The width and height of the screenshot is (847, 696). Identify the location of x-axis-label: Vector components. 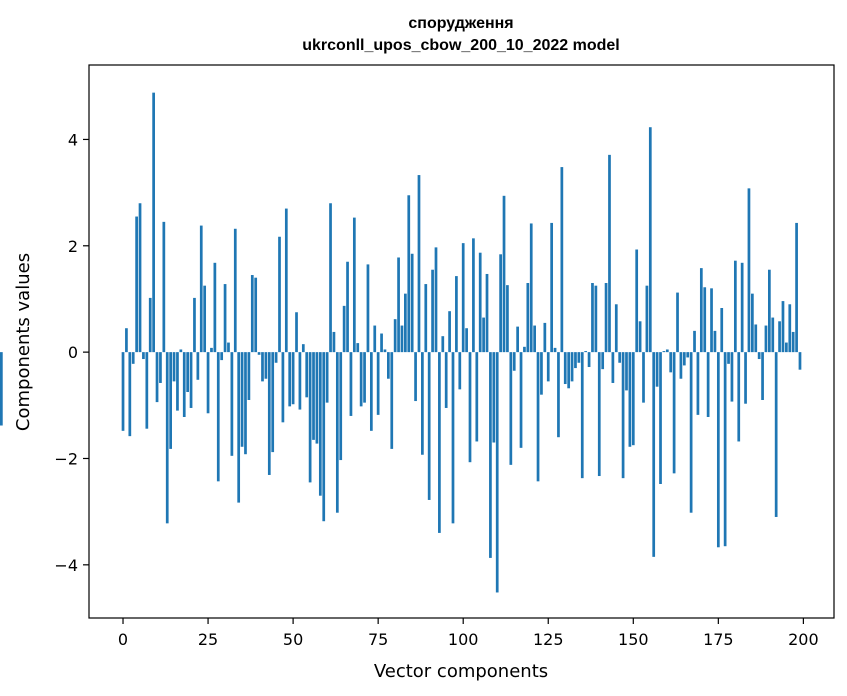
(461, 671).